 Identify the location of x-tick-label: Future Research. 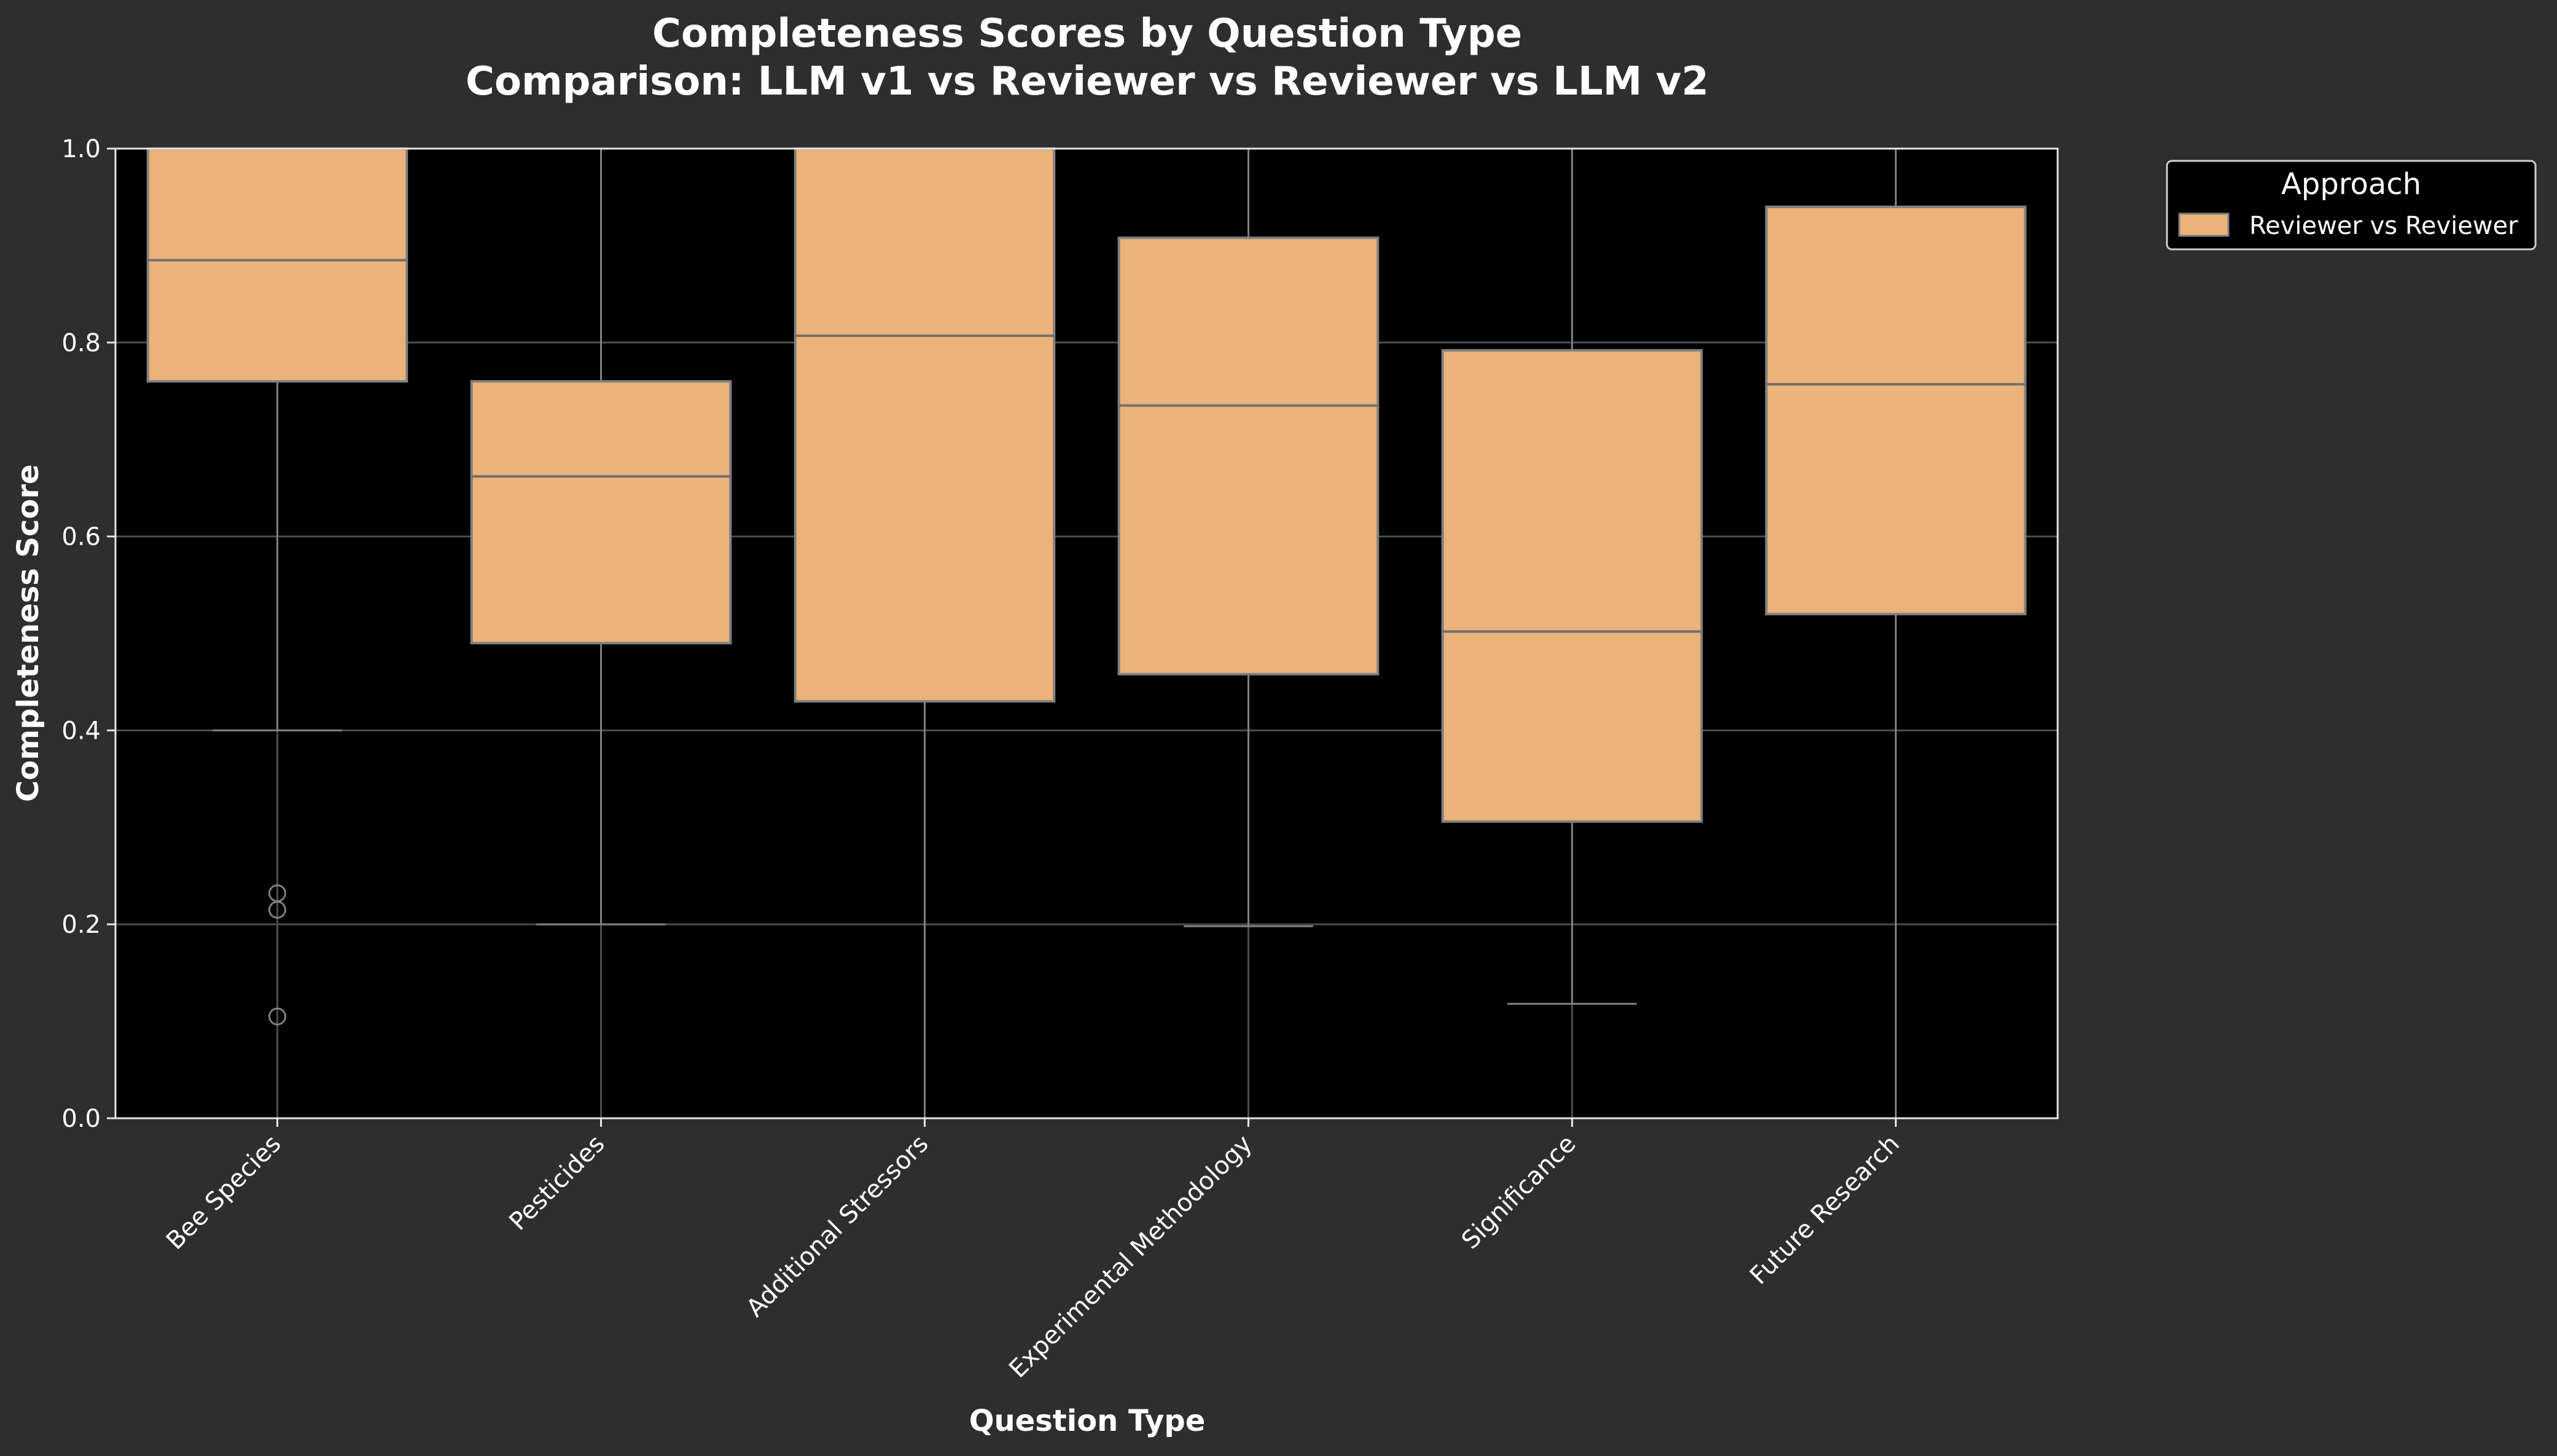
(1824, 1210).